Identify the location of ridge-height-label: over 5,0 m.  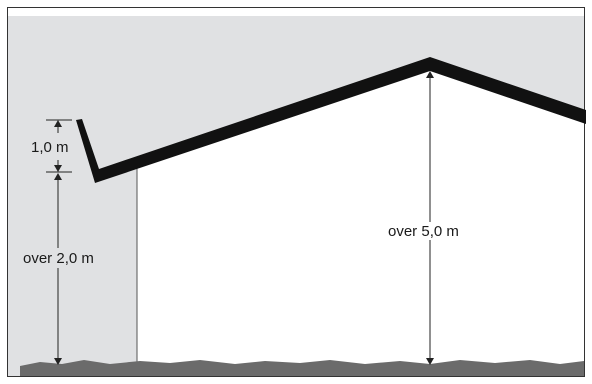
(423, 231).